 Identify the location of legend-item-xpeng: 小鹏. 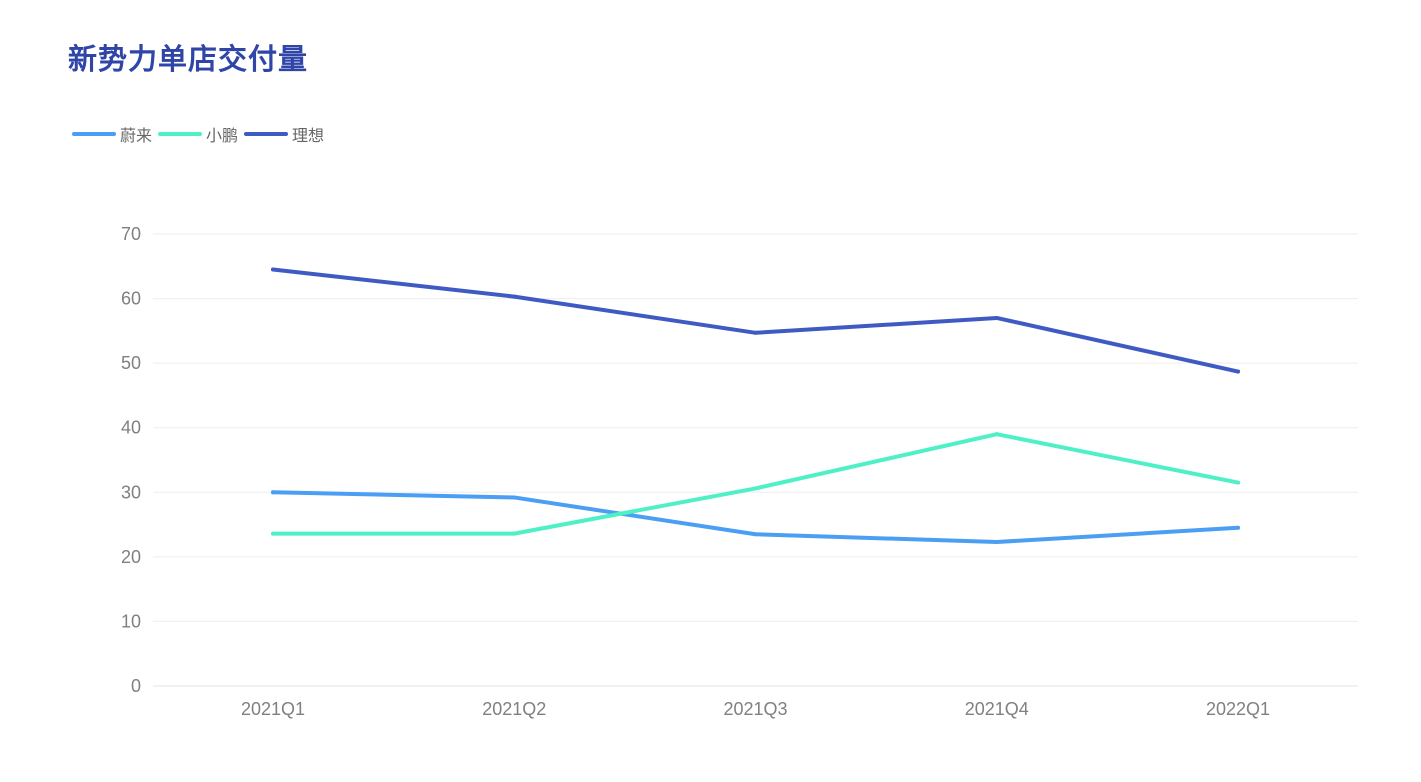
(198, 134).